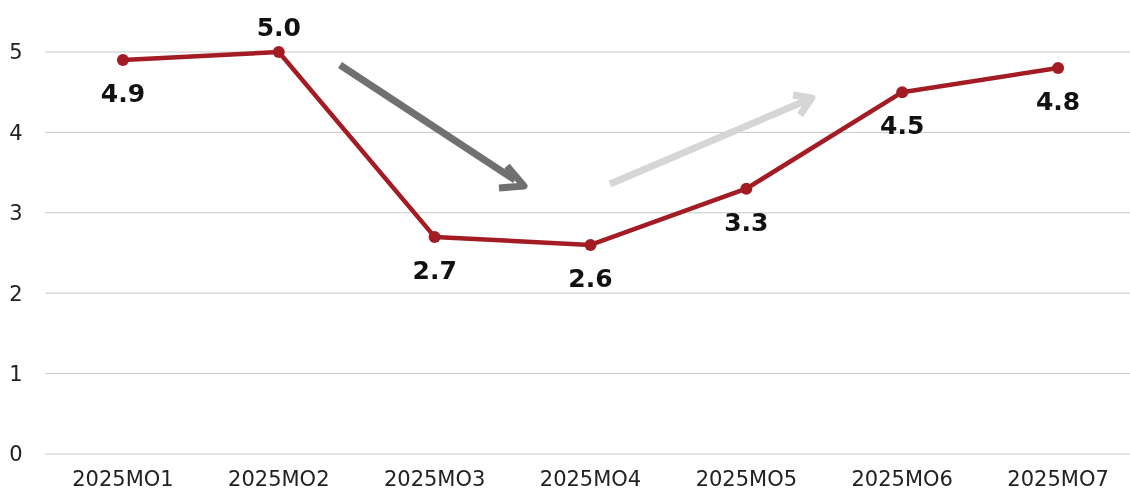  I want to click on y-tick-label: 0, so click(16, 454).